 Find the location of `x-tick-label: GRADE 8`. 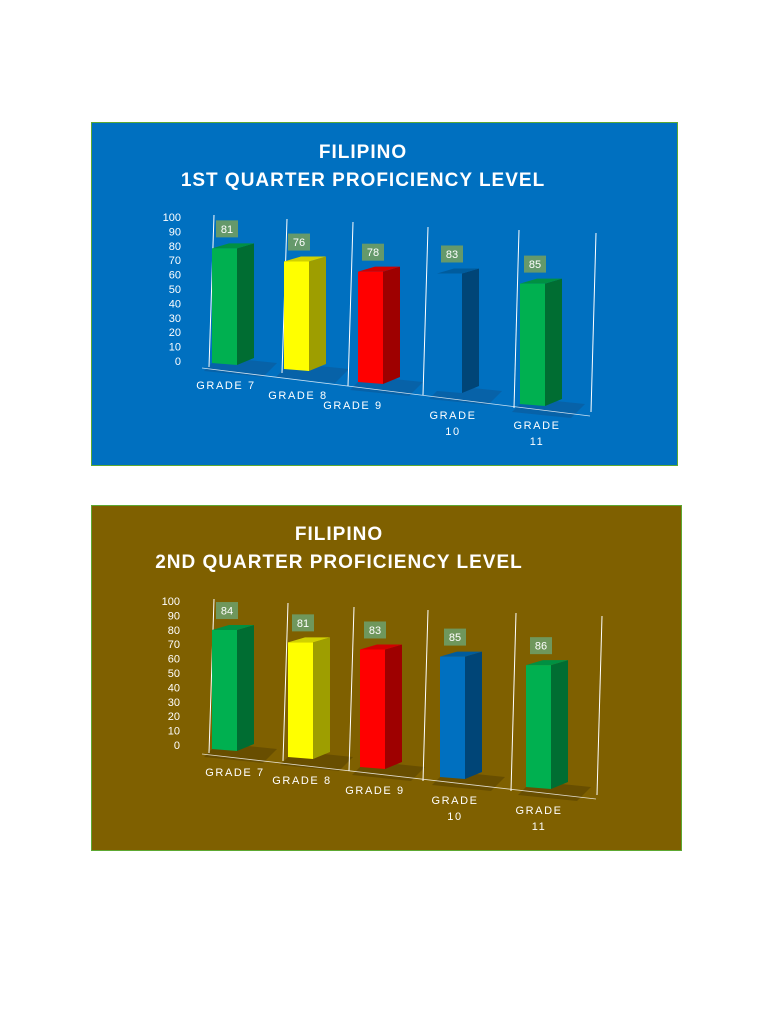

x-tick-label: GRADE 8 is located at coordinates (298, 396).